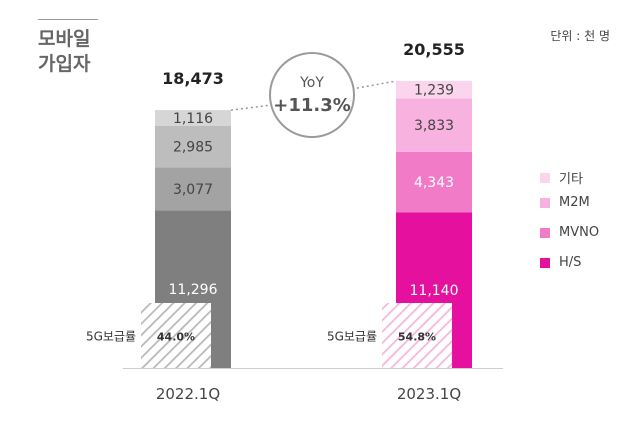 This screenshot has height=421, width=640. Describe the element at coordinates (193, 78) in the screenshot. I see `total-value-label: 18,473` at that location.